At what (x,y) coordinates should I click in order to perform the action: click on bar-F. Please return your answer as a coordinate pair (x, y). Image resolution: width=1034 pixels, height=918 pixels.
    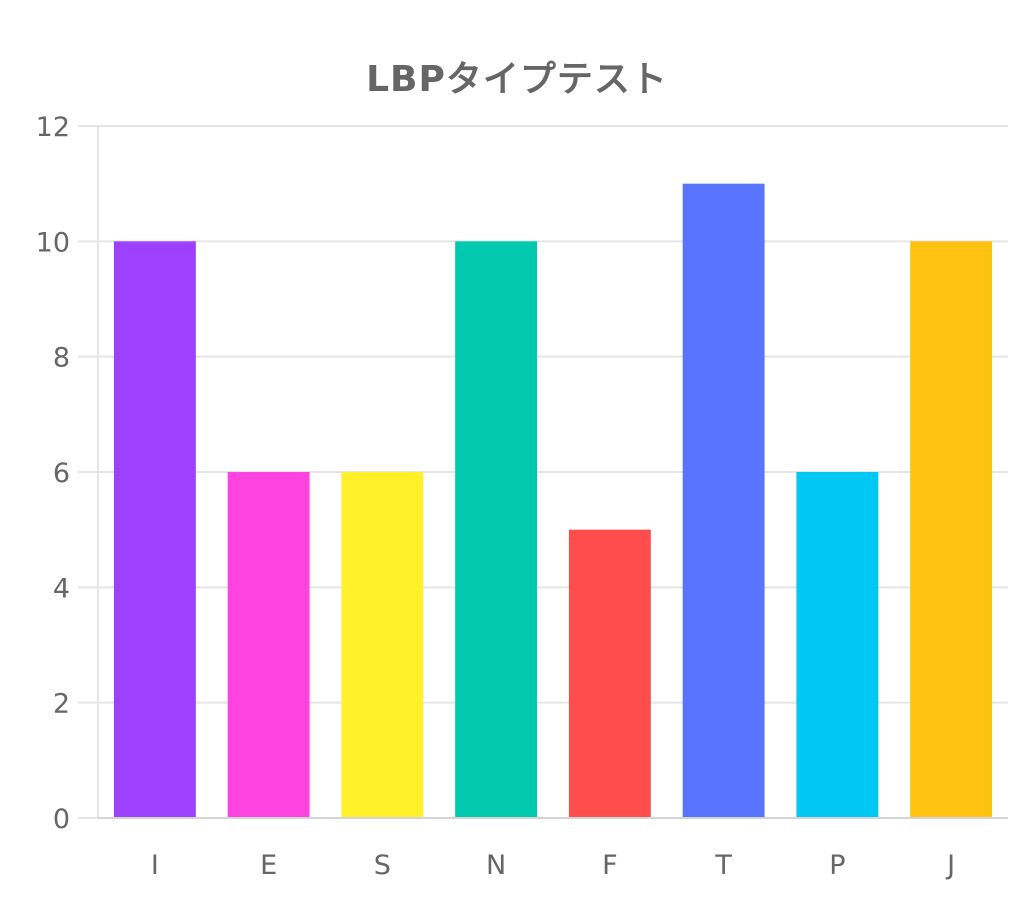
    Looking at the image, I should click on (609, 673).